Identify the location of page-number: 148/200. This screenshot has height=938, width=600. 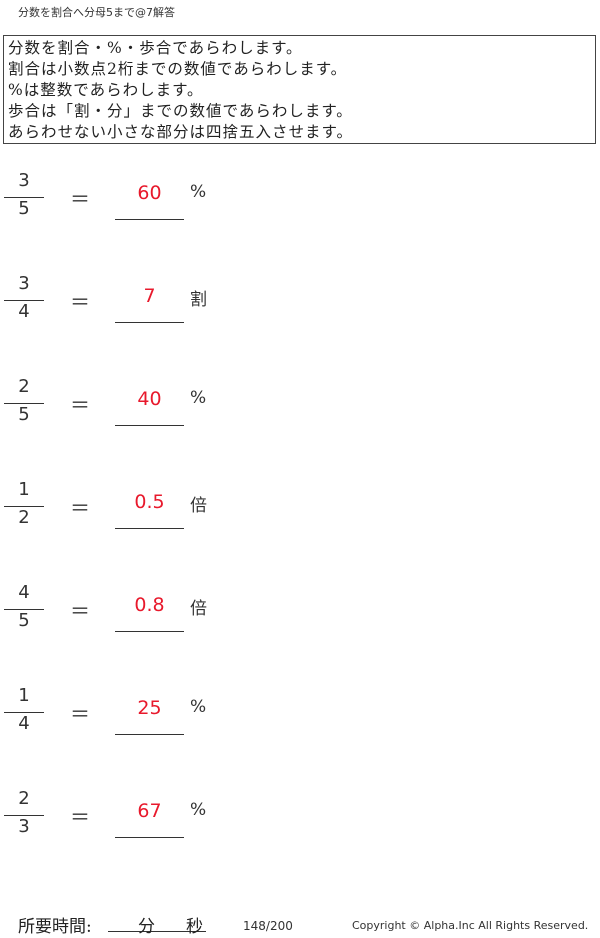
(268, 926).